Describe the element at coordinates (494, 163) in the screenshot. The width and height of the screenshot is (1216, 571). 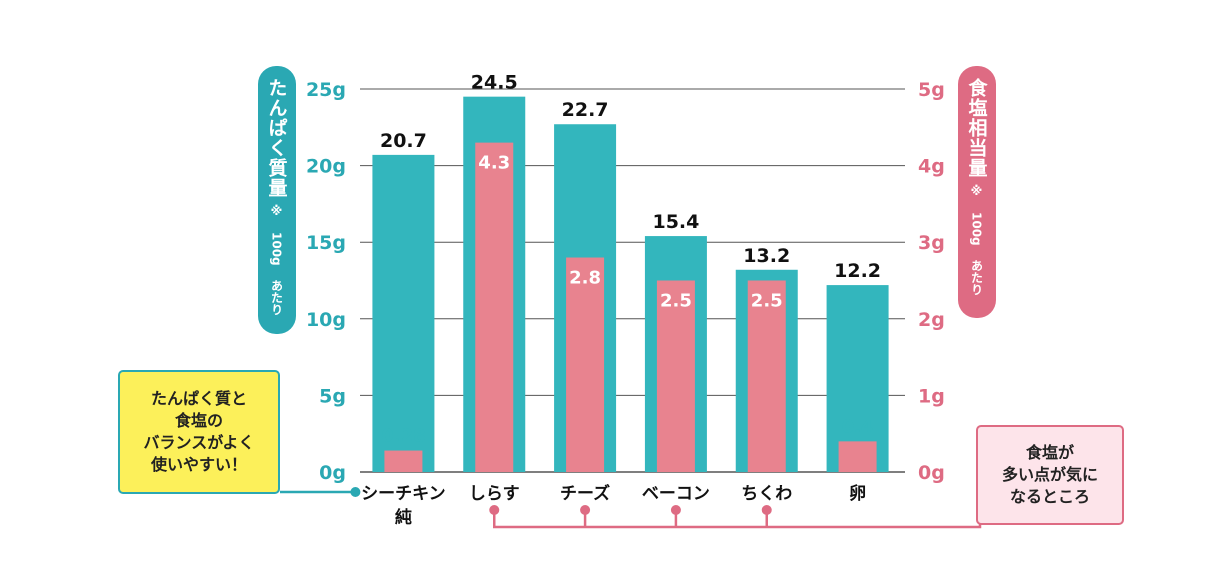
I see `salt-value-label: 4.3` at that location.